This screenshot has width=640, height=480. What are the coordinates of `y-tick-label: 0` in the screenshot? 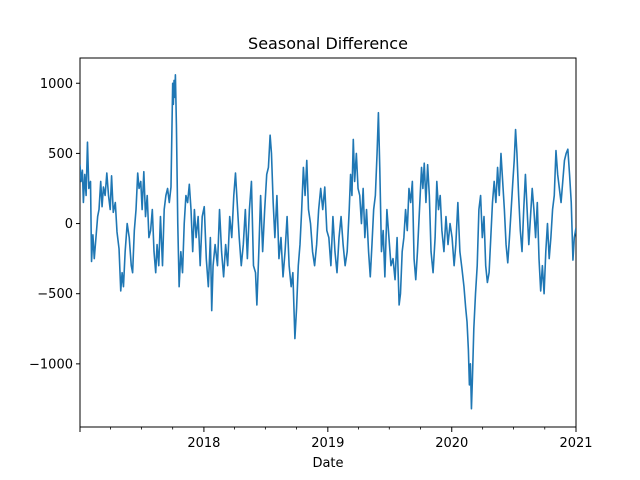 It's located at (69, 224).